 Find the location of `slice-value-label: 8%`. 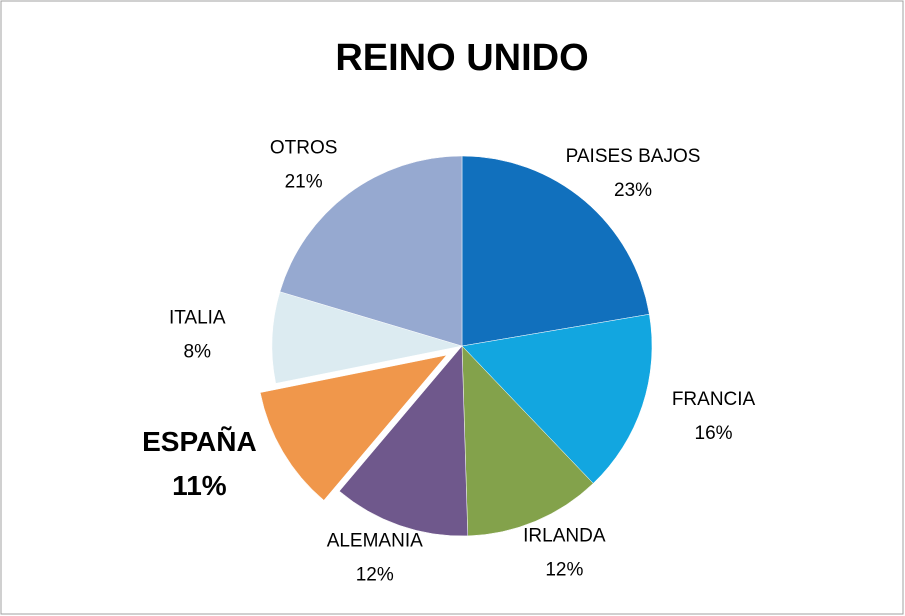

slice-value-label: 8% is located at coordinates (198, 352).